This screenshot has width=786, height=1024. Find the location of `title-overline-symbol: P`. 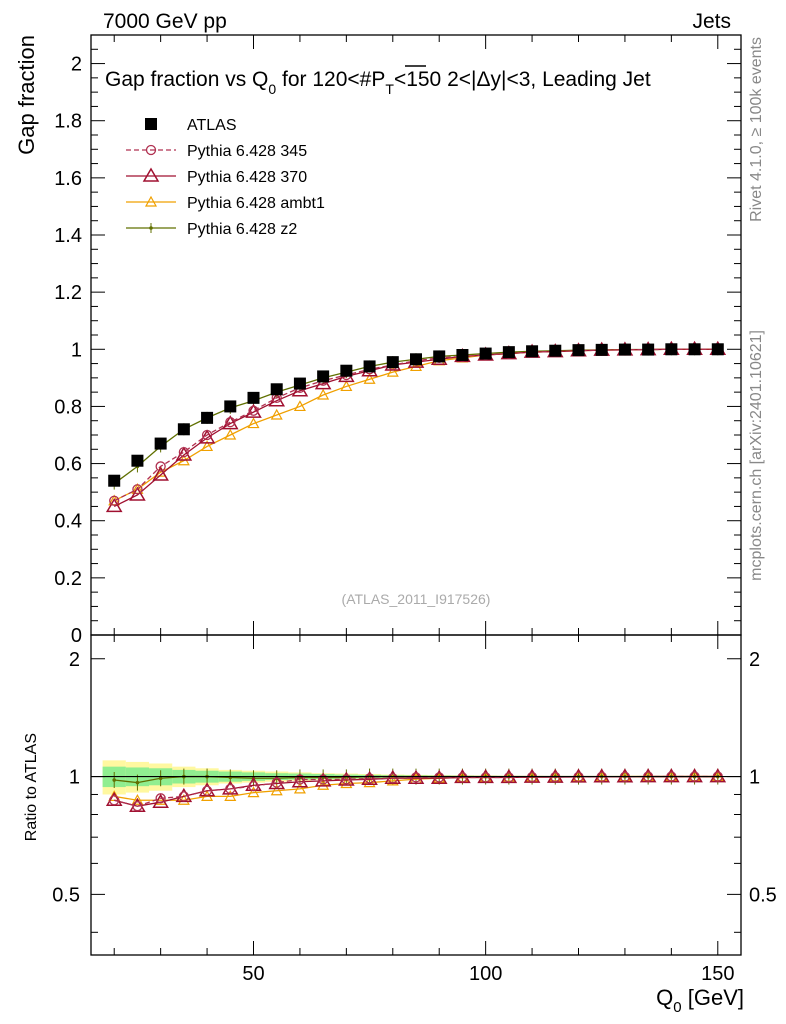

title-overline-symbol: P is located at coordinates (378, 79).